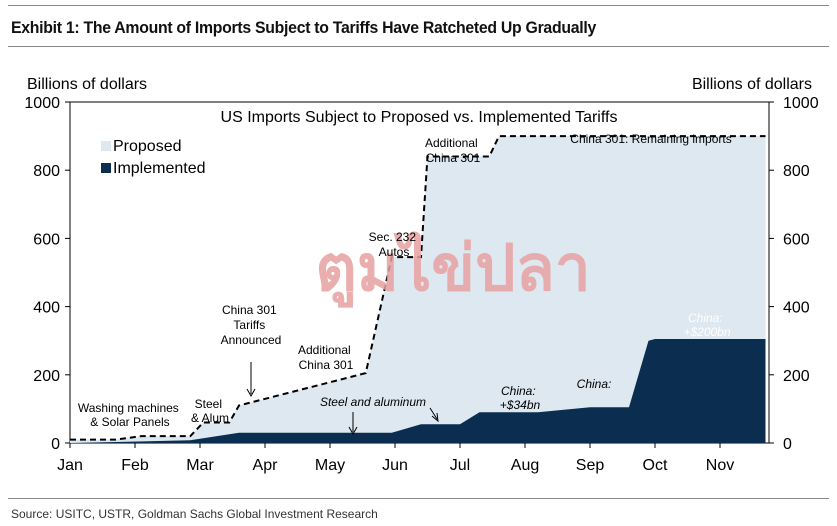 The height and width of the screenshot is (526, 837). I want to click on arrowhead-china-301-announced, so click(251, 393).